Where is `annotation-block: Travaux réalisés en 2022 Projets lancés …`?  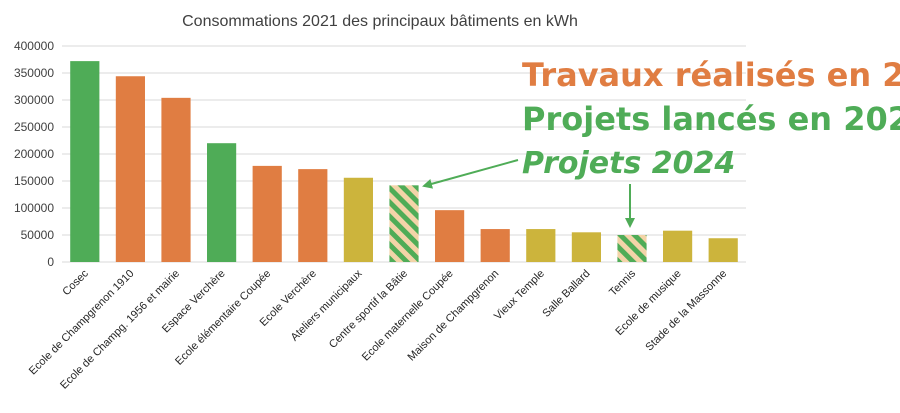
annotation-block: Travaux réalisés en 2022 Projets lancés … is located at coordinates (711, 118).